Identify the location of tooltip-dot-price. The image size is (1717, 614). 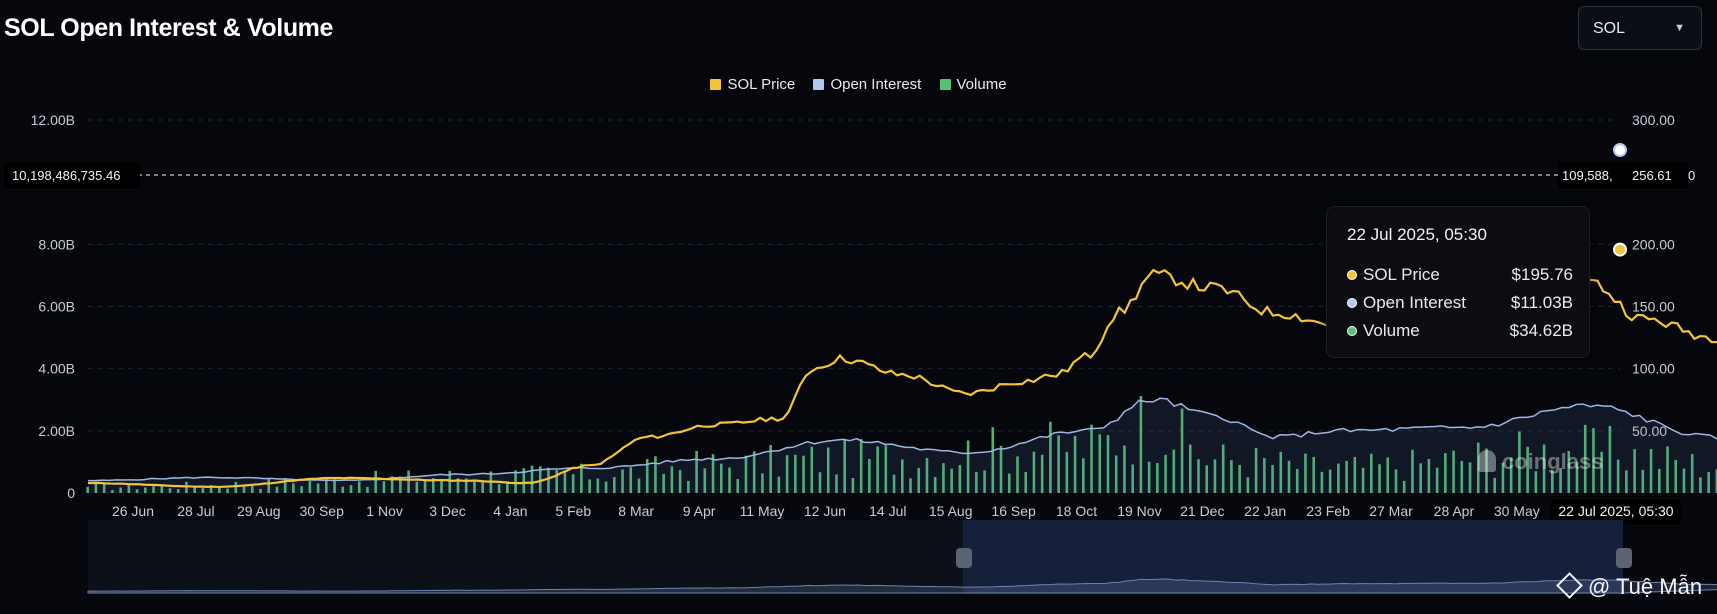
(1352, 275).